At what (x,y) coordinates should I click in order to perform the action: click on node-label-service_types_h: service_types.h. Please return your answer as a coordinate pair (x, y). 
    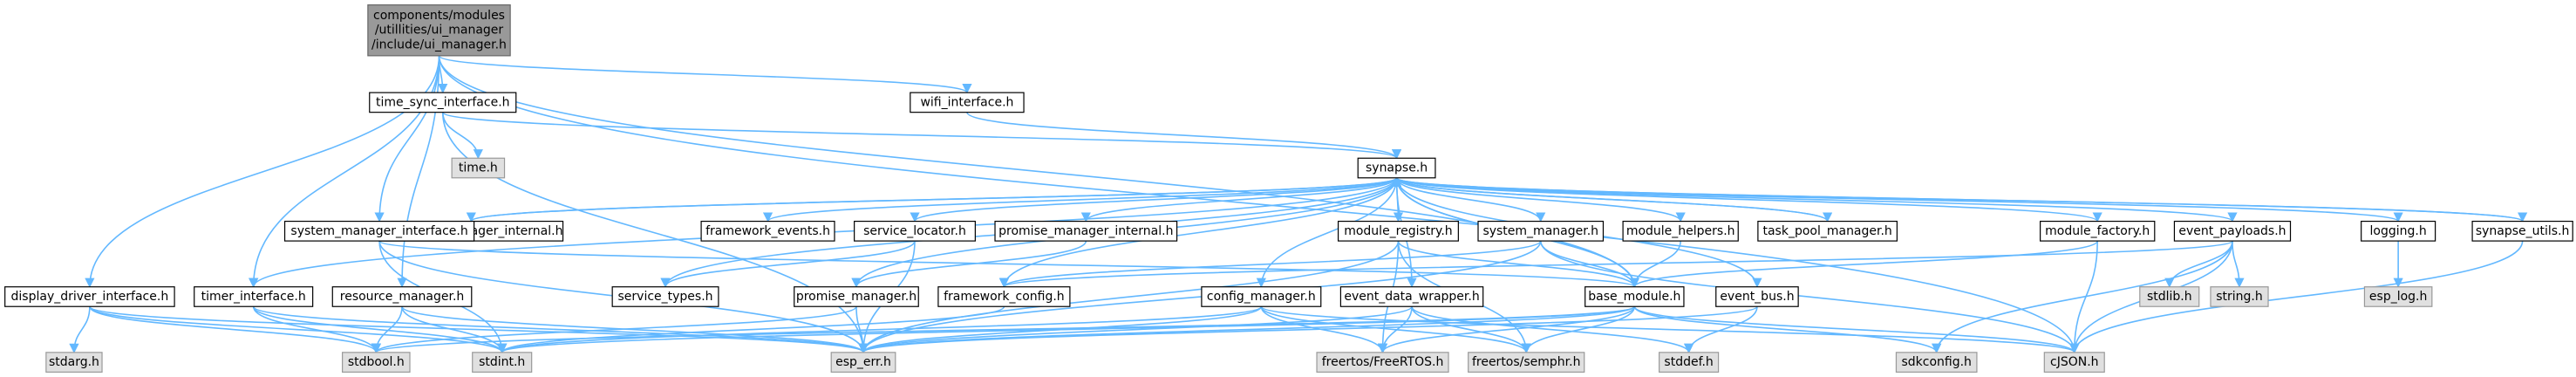
    Looking at the image, I should click on (665, 297).